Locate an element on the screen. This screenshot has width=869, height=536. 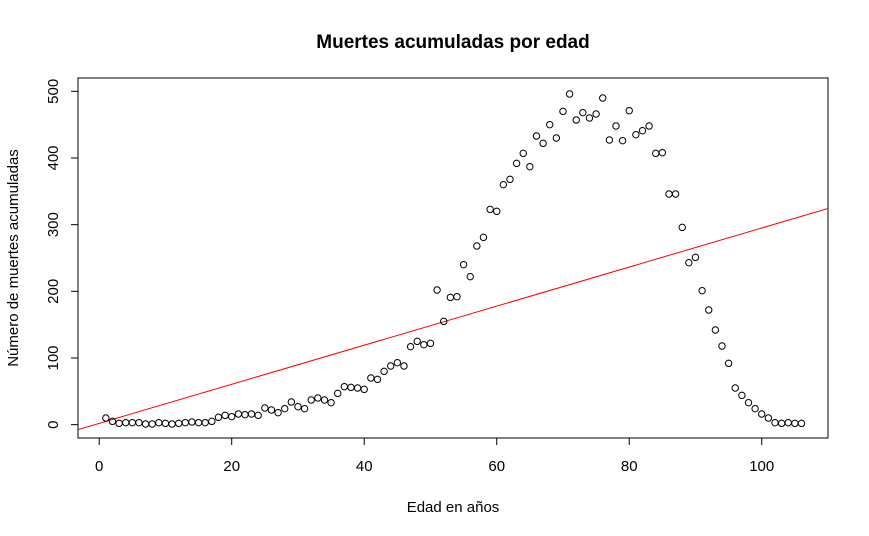
x-axis-label: Edad en años is located at coordinates (453, 507).